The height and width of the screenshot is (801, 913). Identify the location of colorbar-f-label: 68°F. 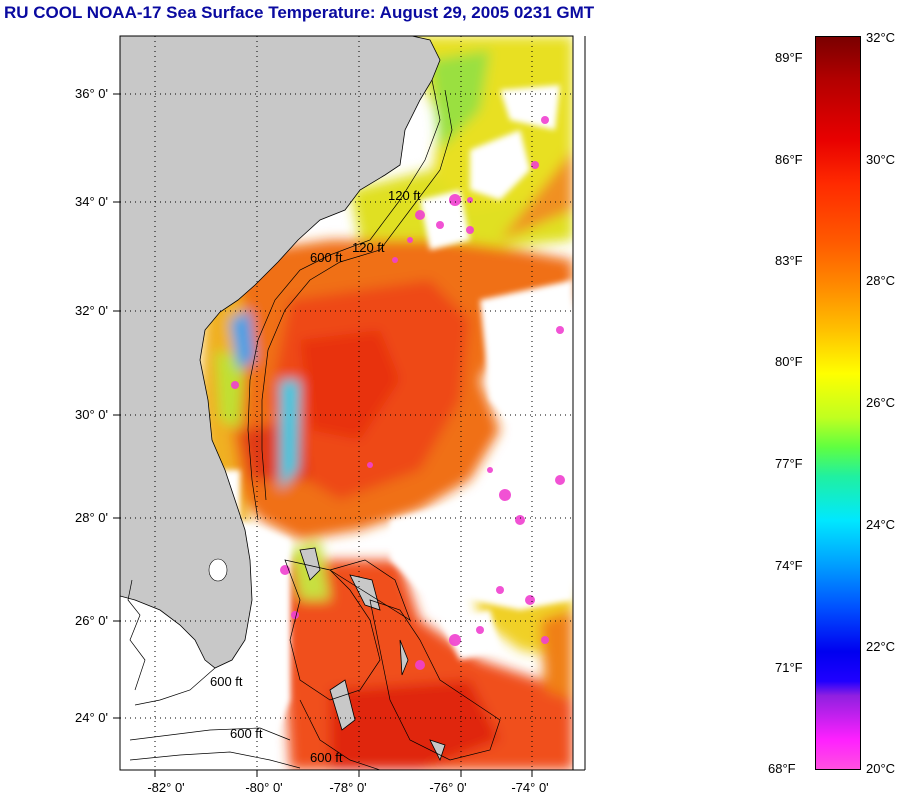
(782, 768).